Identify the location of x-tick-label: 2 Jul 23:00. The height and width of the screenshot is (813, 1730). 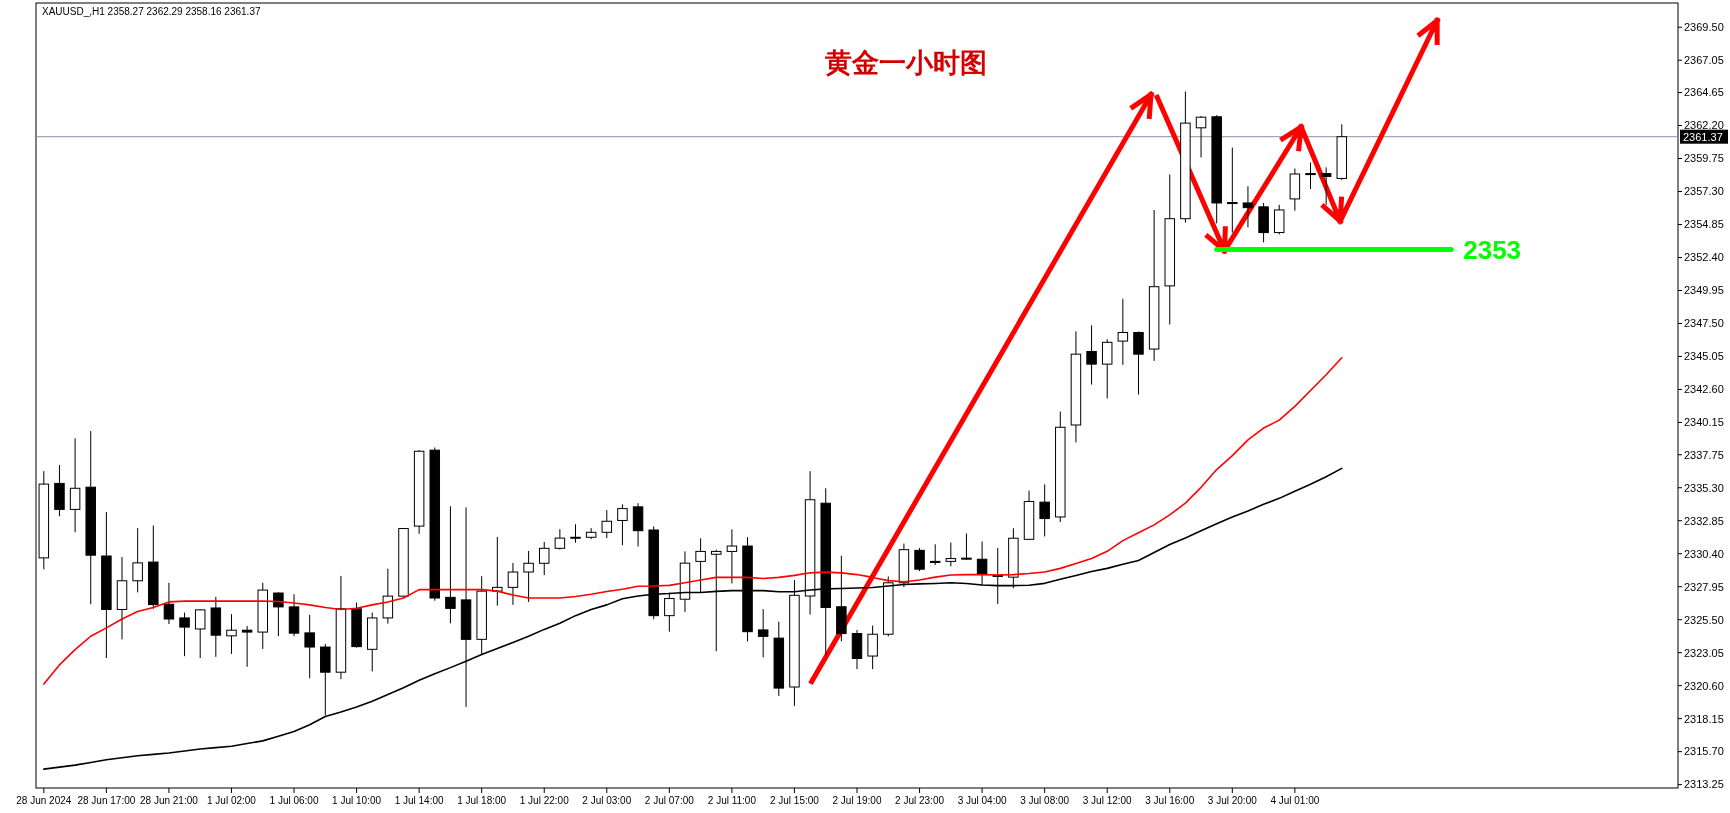
(920, 800).